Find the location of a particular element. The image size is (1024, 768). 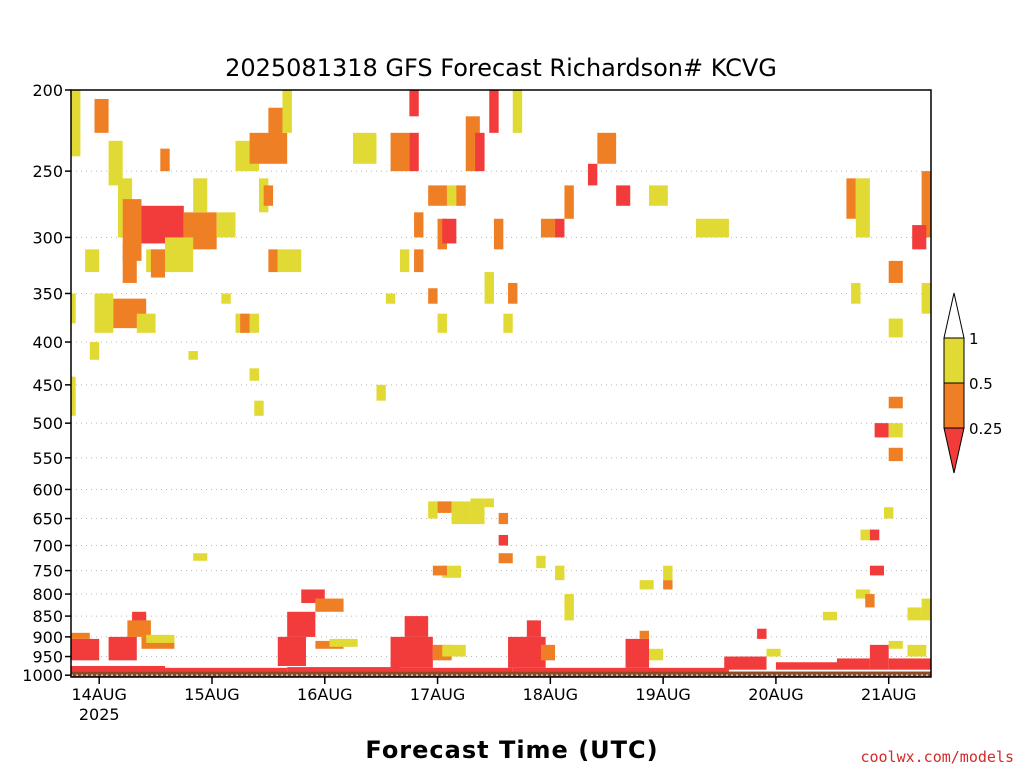

credit-text: coolwx.com/models is located at coordinates (937, 757).